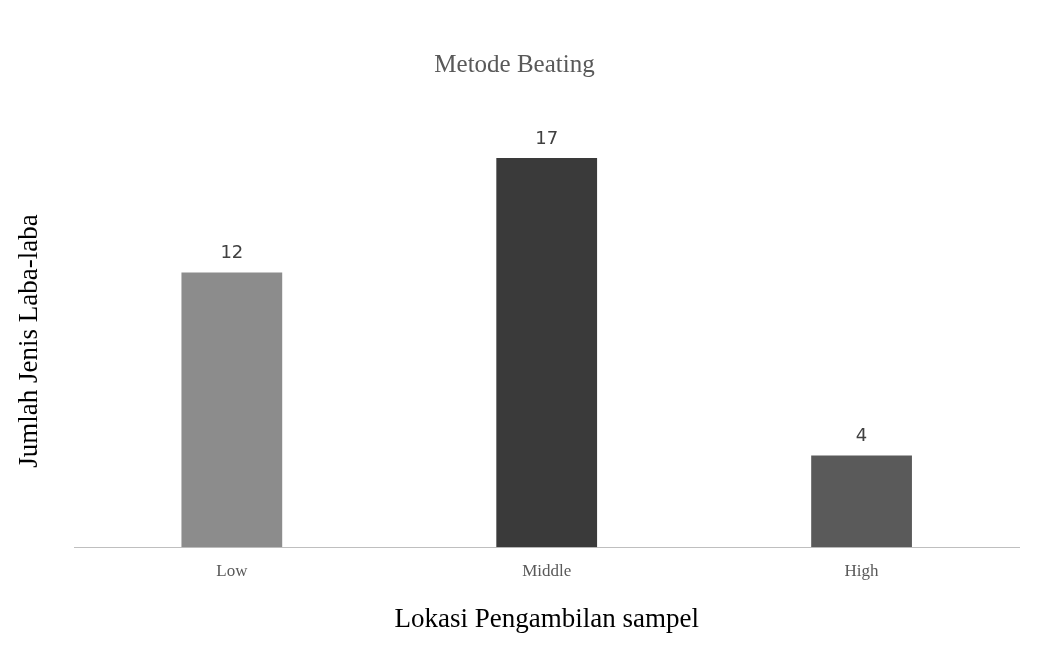 Image resolution: width=1037 pixels, height=650 pixels. What do you see at coordinates (515, 63) in the screenshot?
I see `chart-title: Metode Beating` at bounding box center [515, 63].